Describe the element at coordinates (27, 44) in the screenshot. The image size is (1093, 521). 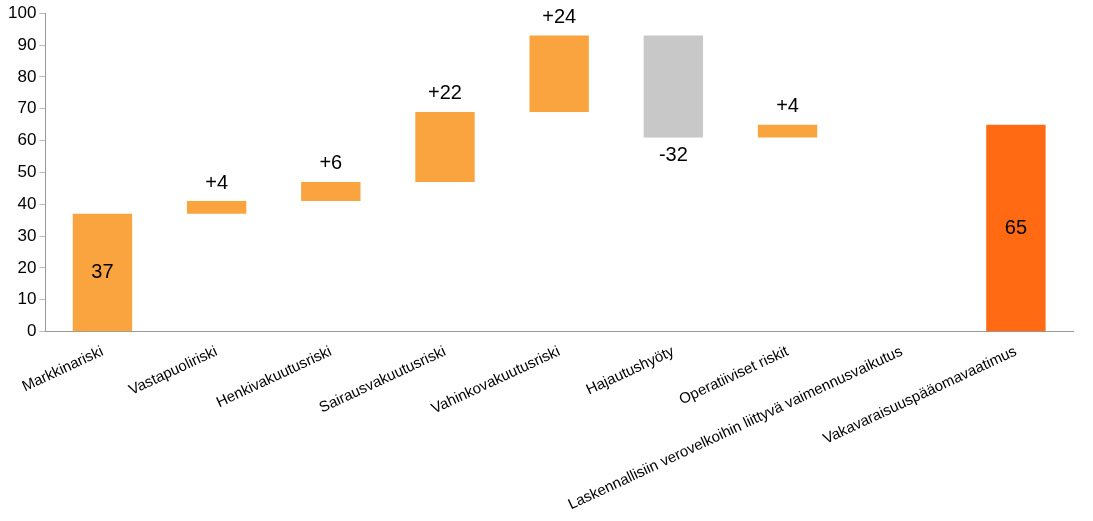
I see `y-tick-label: 90` at that location.